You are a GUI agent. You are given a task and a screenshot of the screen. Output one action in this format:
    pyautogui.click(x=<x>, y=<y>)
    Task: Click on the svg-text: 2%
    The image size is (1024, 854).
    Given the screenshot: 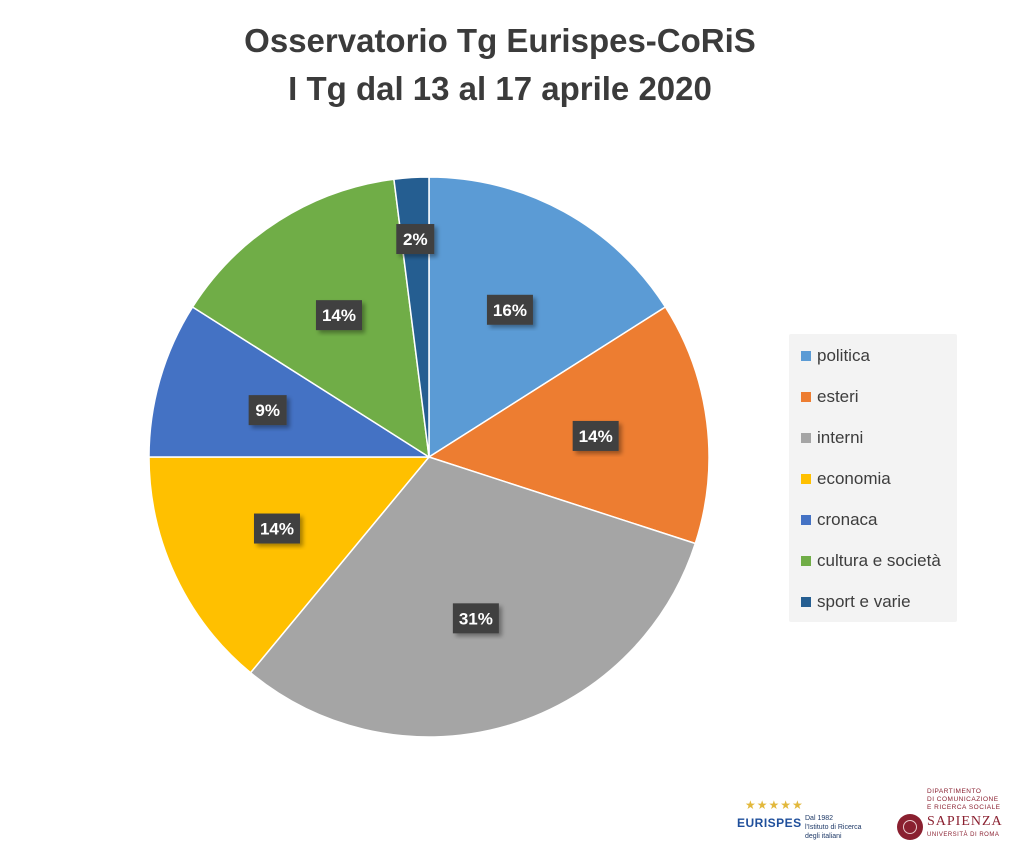 What is the action you would take?
    pyautogui.click(x=415, y=239)
    